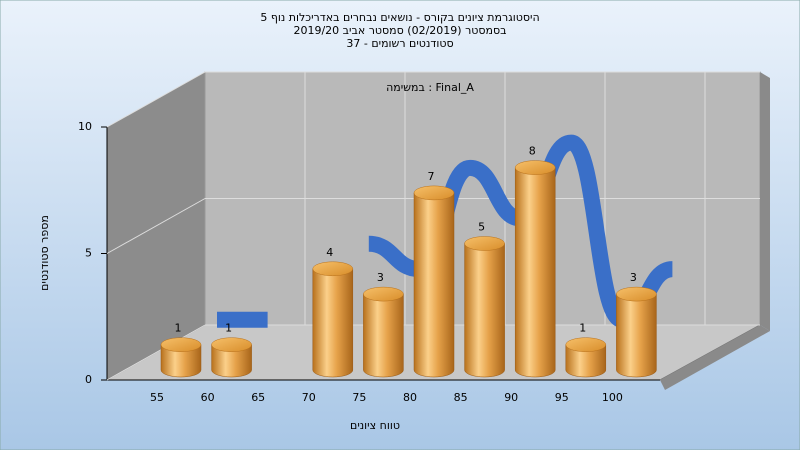 The height and width of the screenshot is (450, 800). What do you see at coordinates (88, 379) in the screenshot?
I see `y-tick-label: 0` at bounding box center [88, 379].